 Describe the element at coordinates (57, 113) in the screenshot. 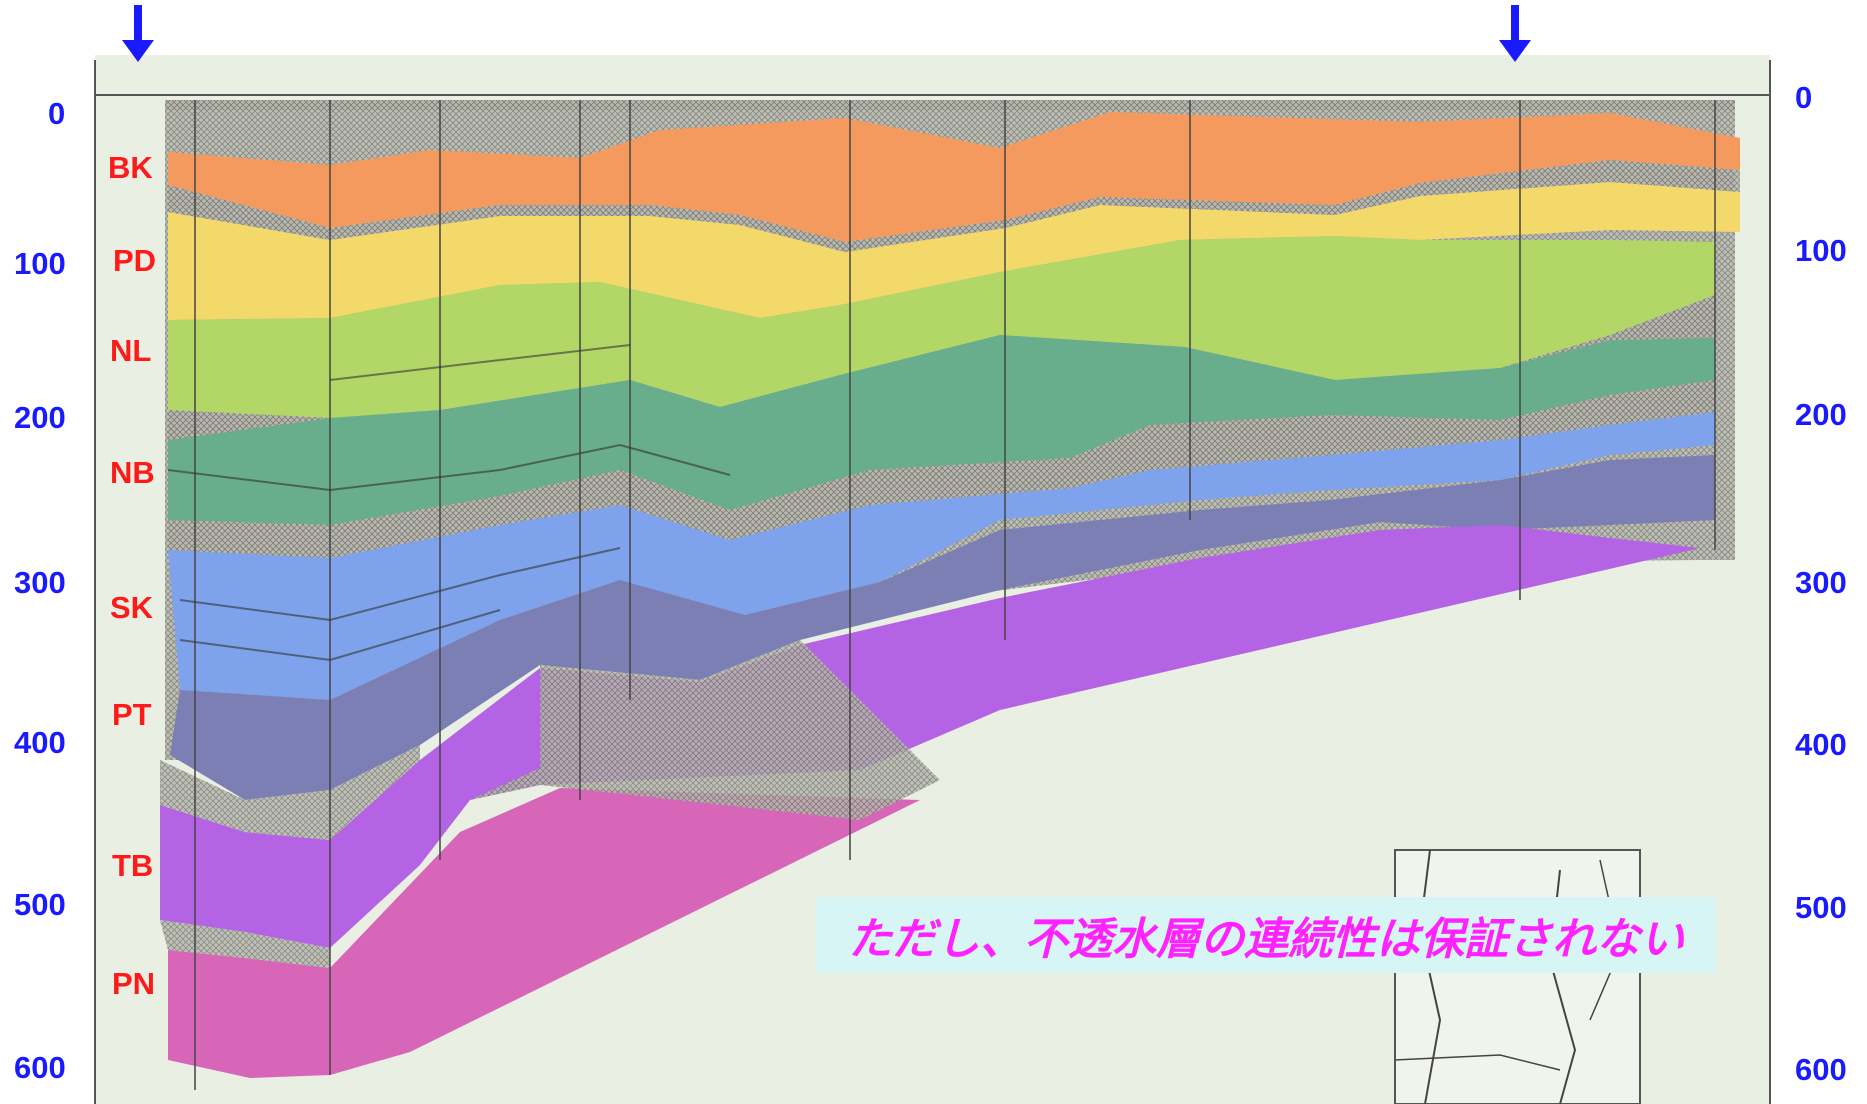

I see `left-depth-tick: 0` at that location.